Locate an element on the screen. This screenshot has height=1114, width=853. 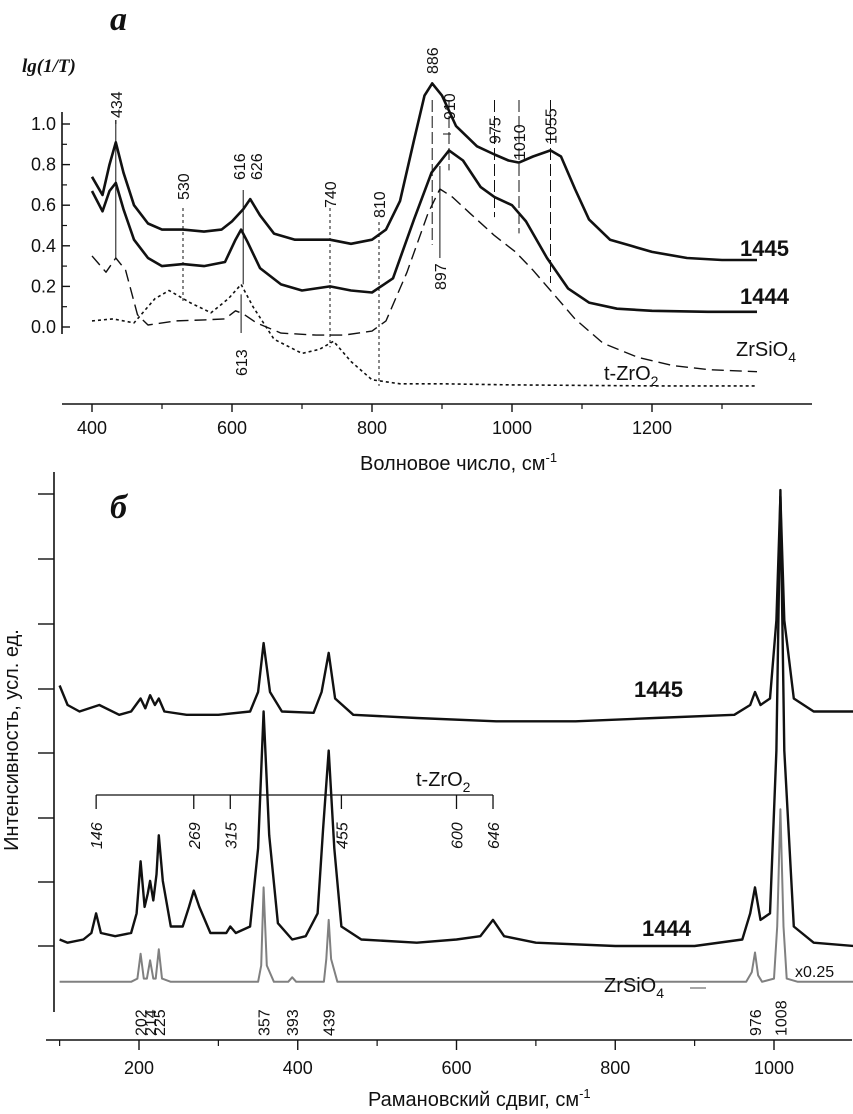
panel-a-peak-label: 434 is located at coordinates (117, 104).